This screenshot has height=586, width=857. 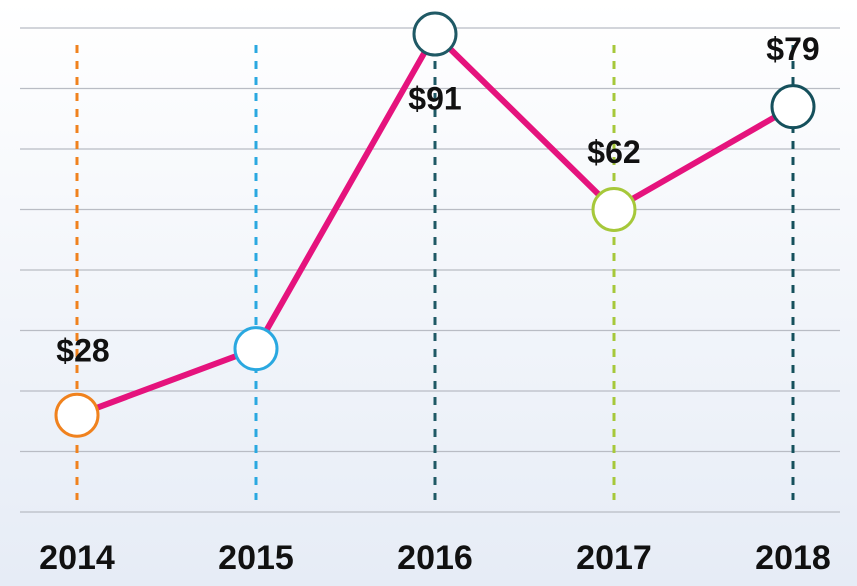 I want to click on x-tick-label: 2015, so click(x=256, y=558).